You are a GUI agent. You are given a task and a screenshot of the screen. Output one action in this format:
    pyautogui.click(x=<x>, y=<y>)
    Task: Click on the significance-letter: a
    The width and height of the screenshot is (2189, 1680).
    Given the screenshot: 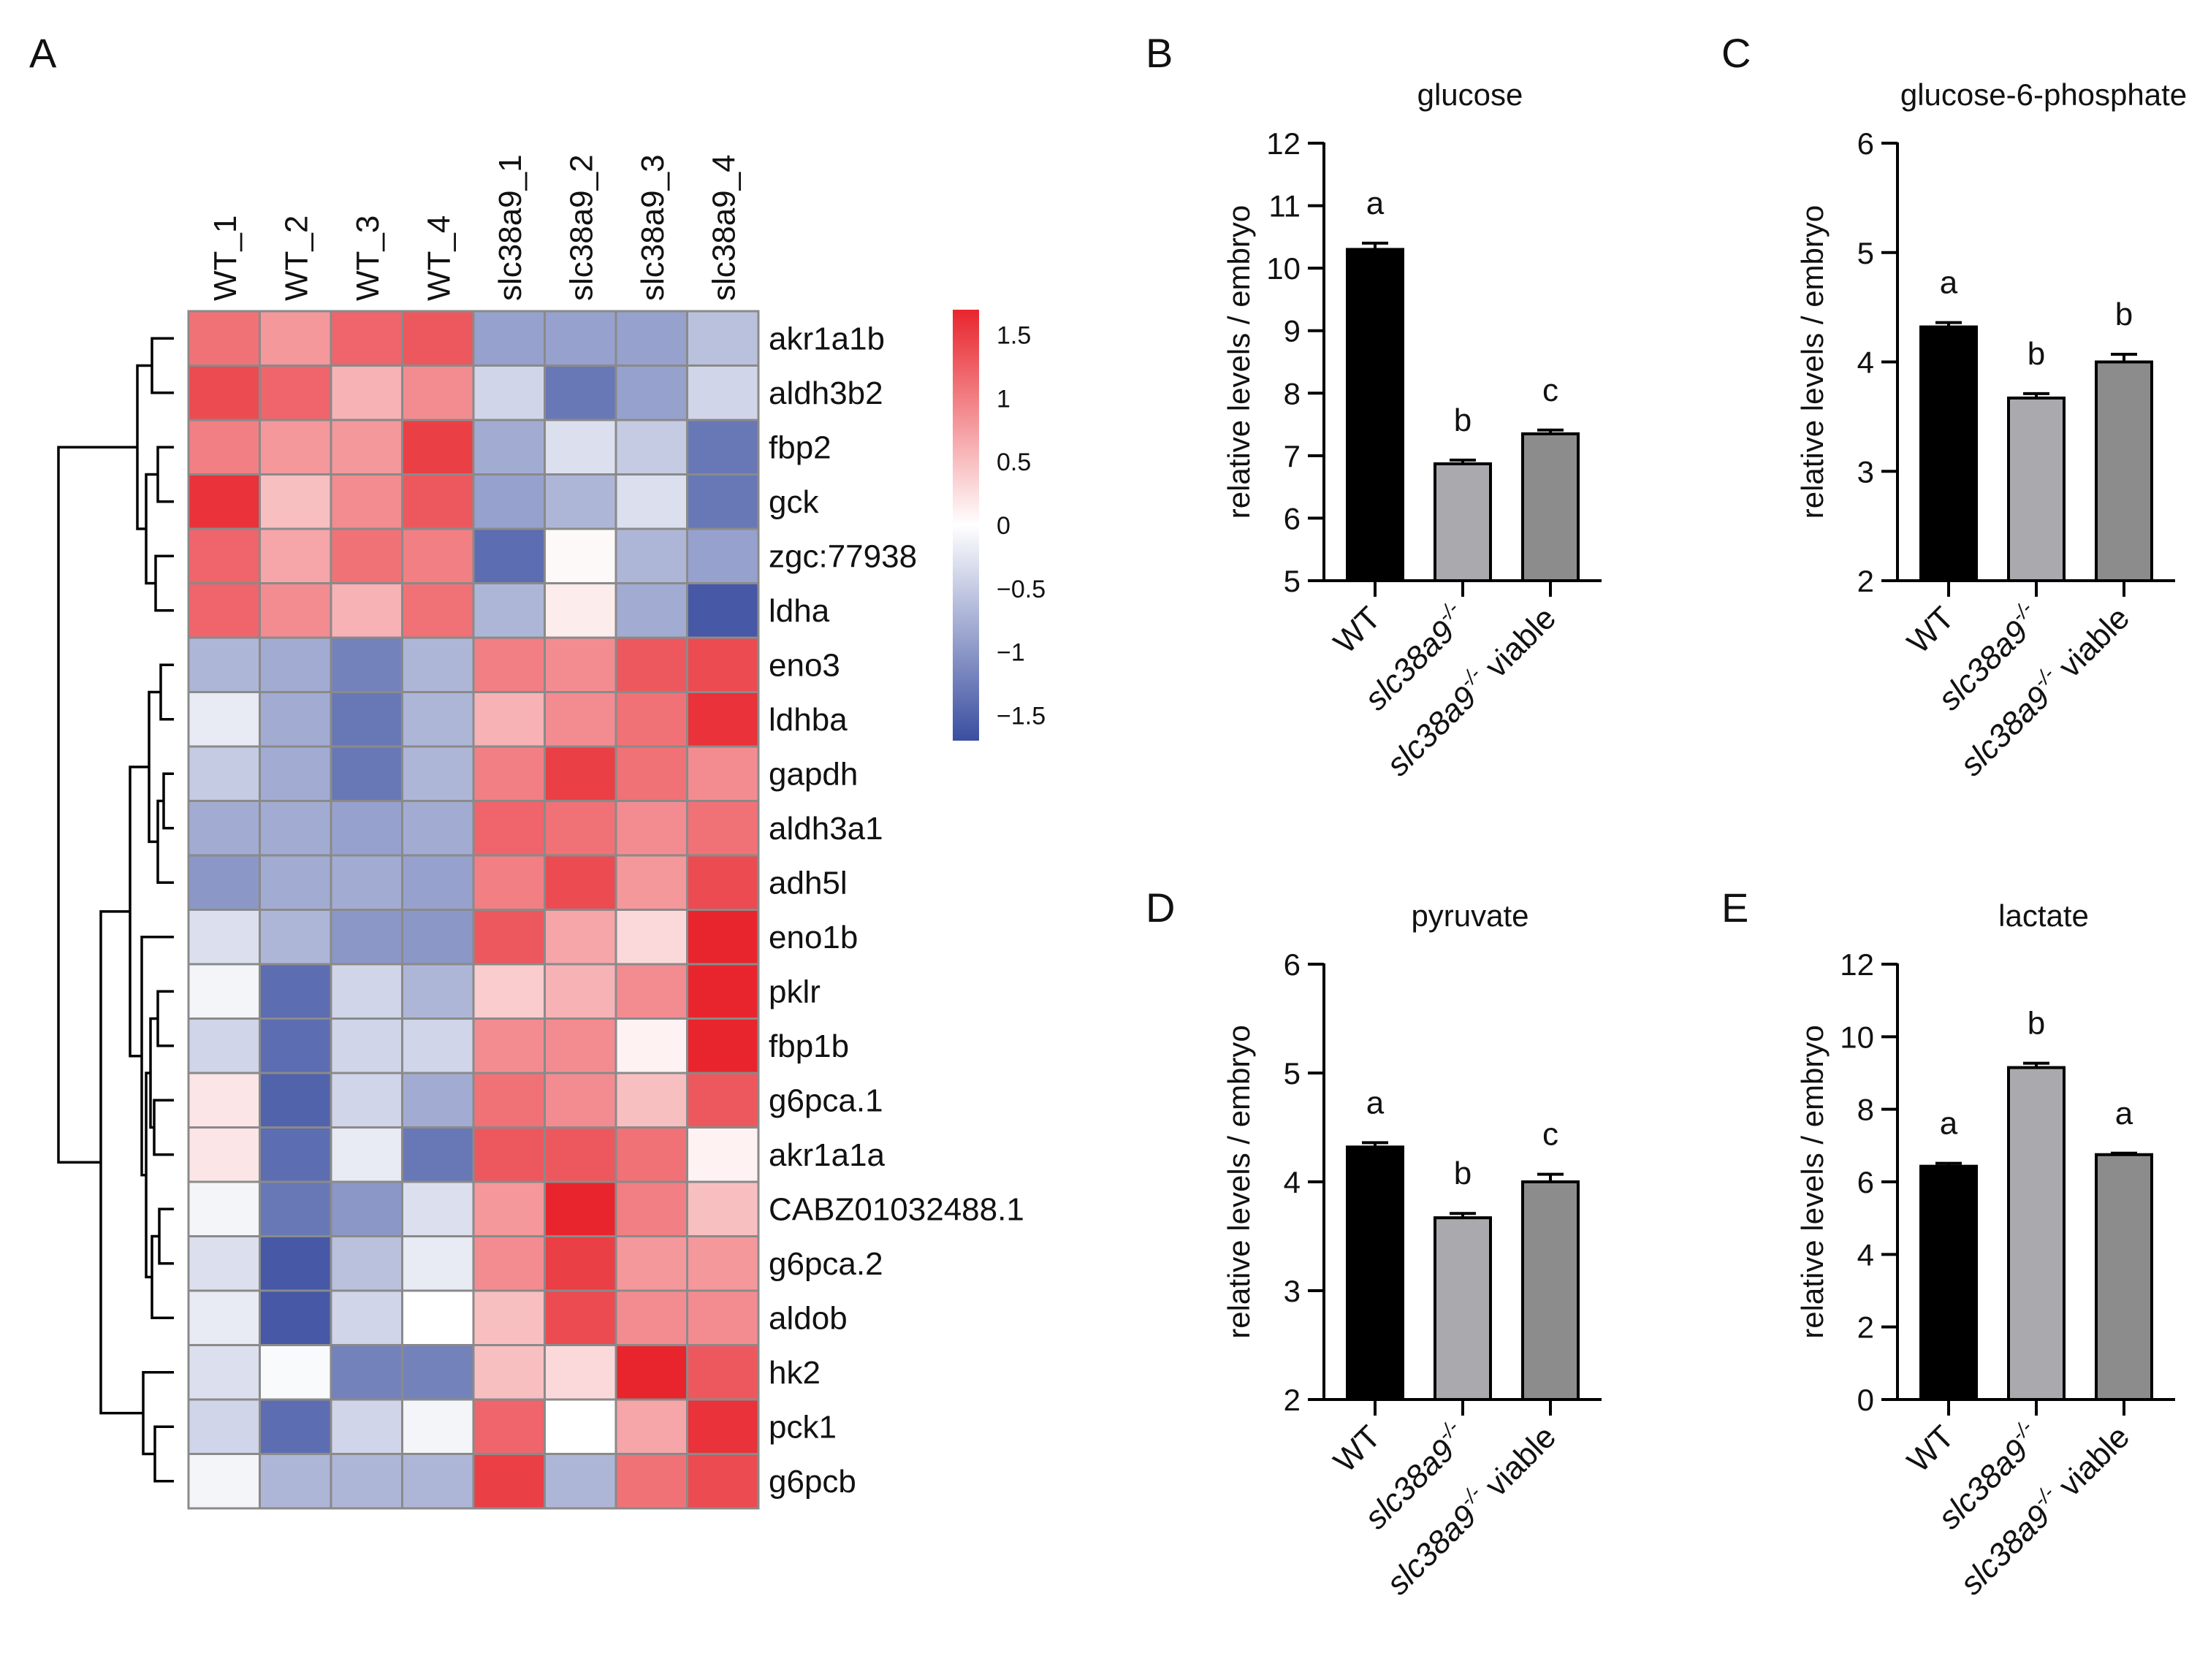 What is the action you would take?
    pyautogui.click(x=1375, y=203)
    